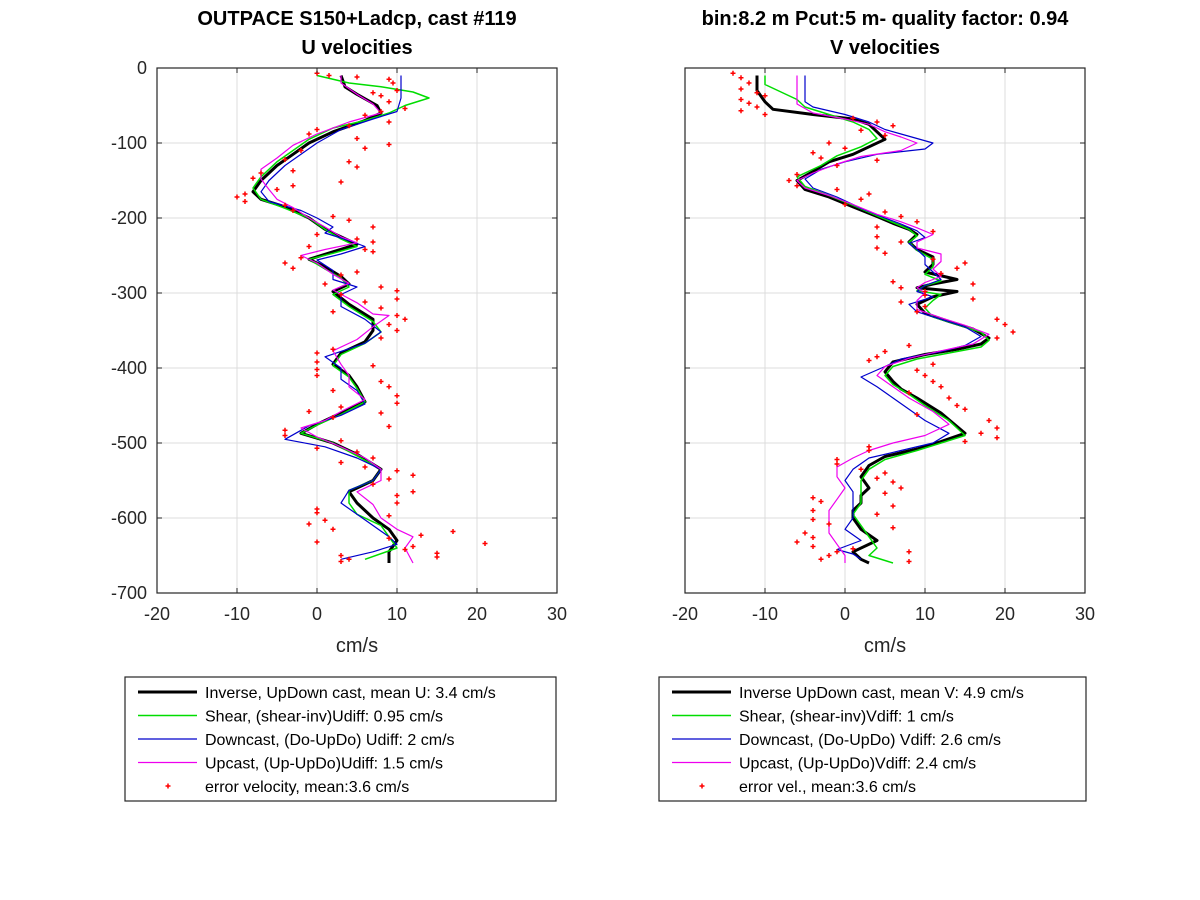 The height and width of the screenshot is (900, 1200). What do you see at coordinates (846, 717) in the screenshot?
I see `legend-label-1: Shear, (shear-inv)Vdiff: 1 cm/s` at bounding box center [846, 717].